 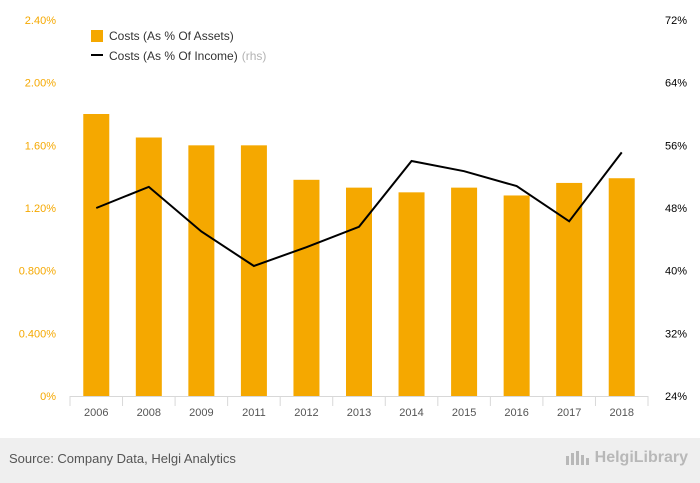 What do you see at coordinates (40, 84) in the screenshot?
I see `left-tick-label: 2.00%` at bounding box center [40, 84].